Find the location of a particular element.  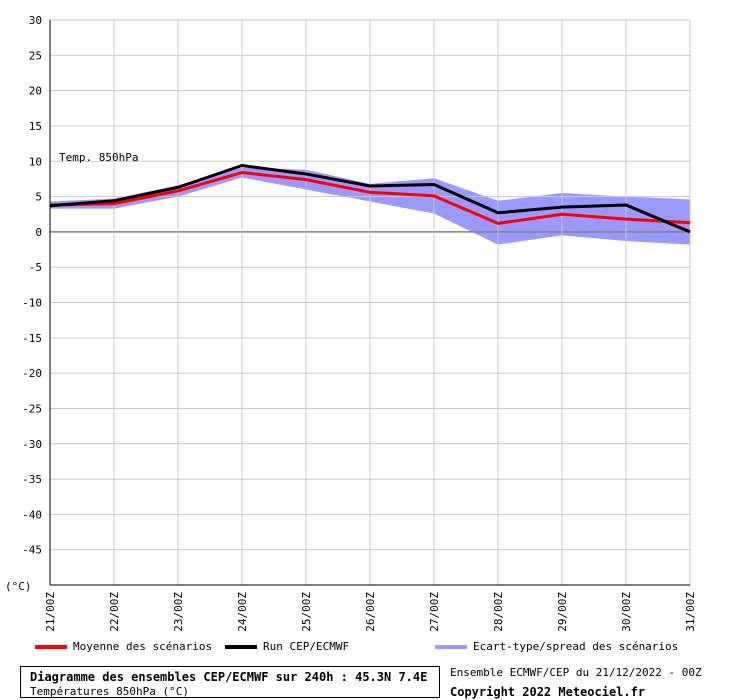

x-tick-label: 28/00Z is located at coordinates (498, 612).